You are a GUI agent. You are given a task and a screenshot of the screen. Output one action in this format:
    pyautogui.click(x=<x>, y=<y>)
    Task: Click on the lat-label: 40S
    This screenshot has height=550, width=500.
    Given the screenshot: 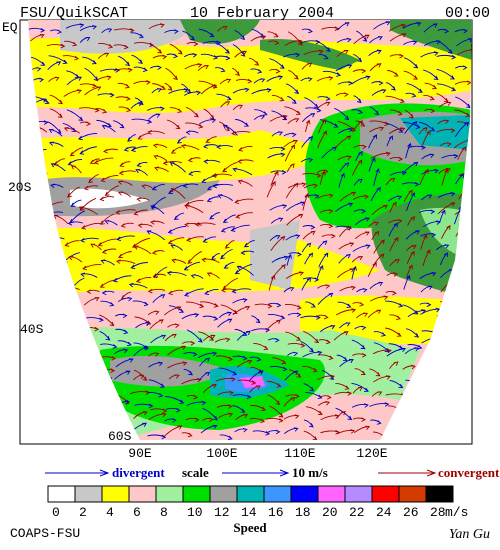 What is the action you would take?
    pyautogui.click(x=32, y=329)
    